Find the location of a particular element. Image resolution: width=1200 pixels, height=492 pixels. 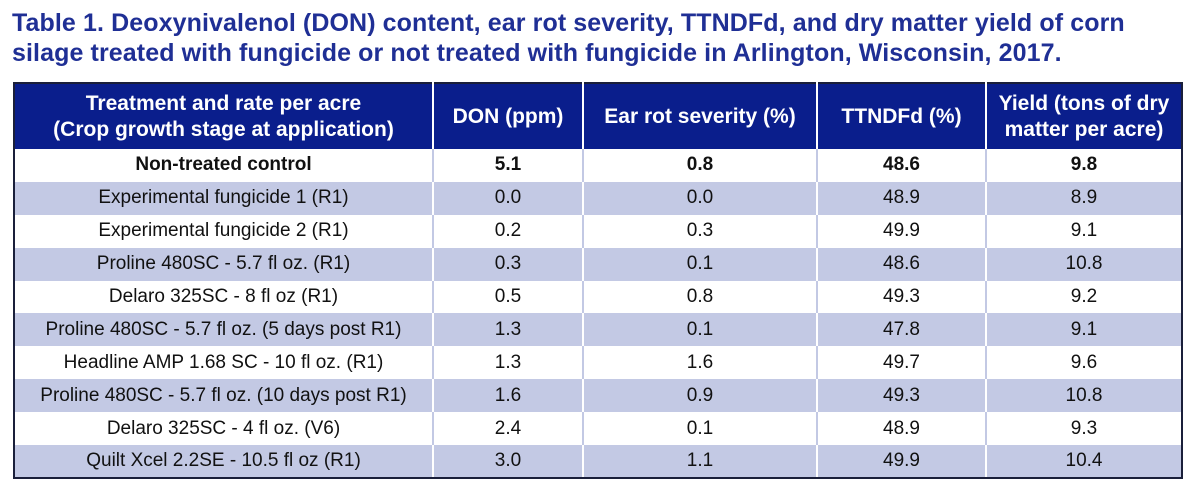

header-yield-line1: Yield (tons of dry is located at coordinates (1084, 103).